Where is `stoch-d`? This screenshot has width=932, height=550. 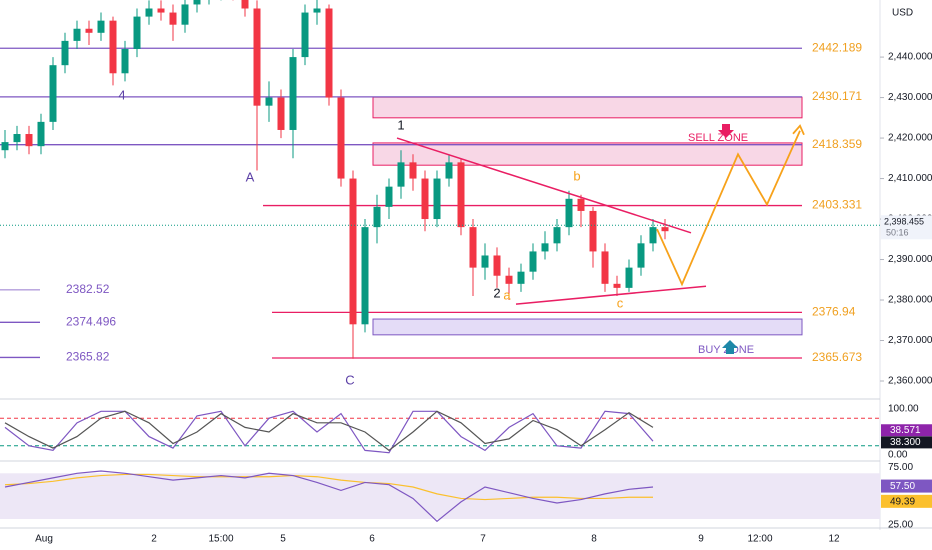
stoch-d is located at coordinates (329, 431).